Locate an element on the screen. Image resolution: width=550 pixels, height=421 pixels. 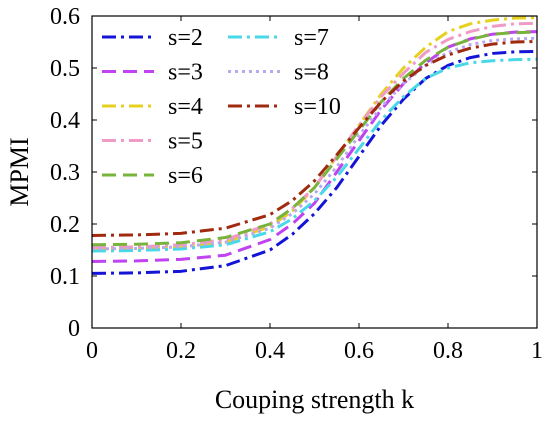
legend-label: s=2 is located at coordinates (185, 38).